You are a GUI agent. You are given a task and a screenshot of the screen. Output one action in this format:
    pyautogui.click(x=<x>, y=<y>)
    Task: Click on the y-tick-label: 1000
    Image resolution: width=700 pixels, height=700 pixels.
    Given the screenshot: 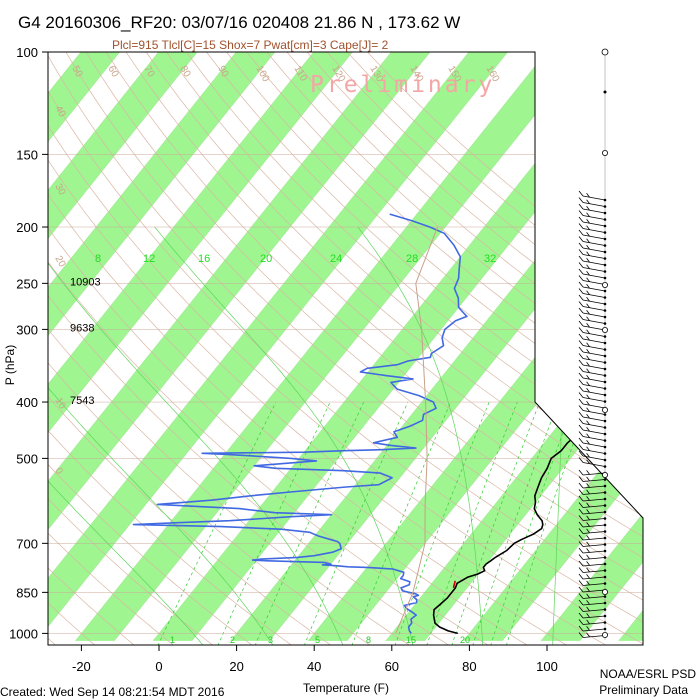 What is the action you would take?
    pyautogui.click(x=23, y=633)
    